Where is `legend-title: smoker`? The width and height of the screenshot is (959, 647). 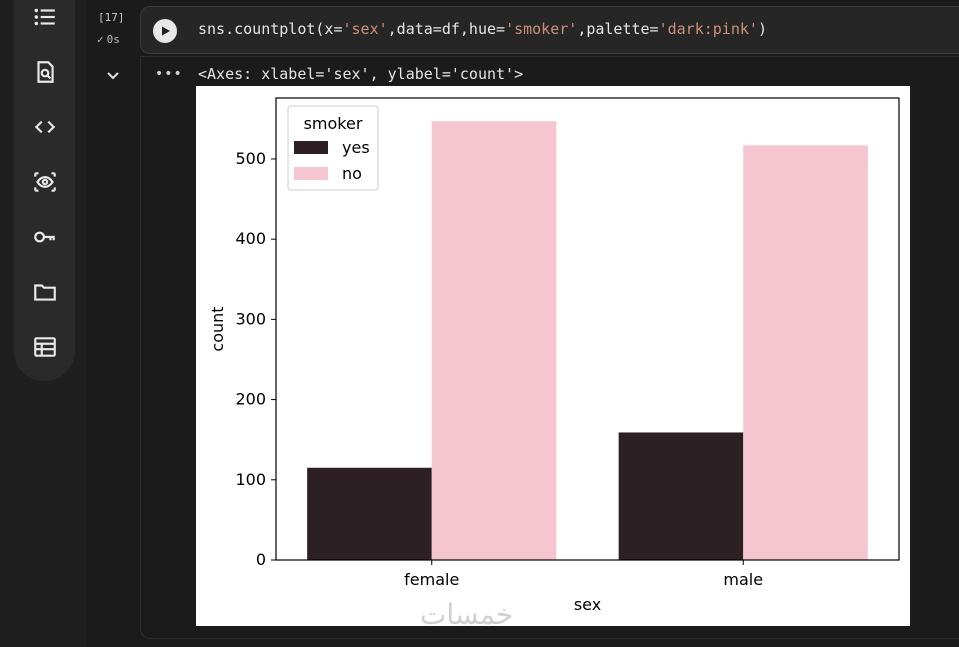
legend-title: smoker is located at coordinates (333, 123).